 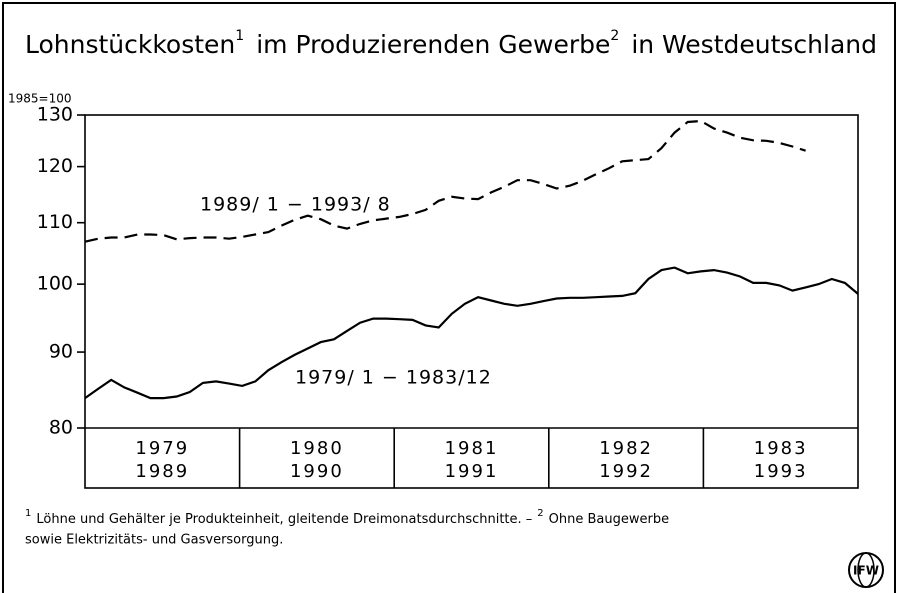 What do you see at coordinates (239, 36) in the screenshot?
I see `title-sup: 1` at bounding box center [239, 36].